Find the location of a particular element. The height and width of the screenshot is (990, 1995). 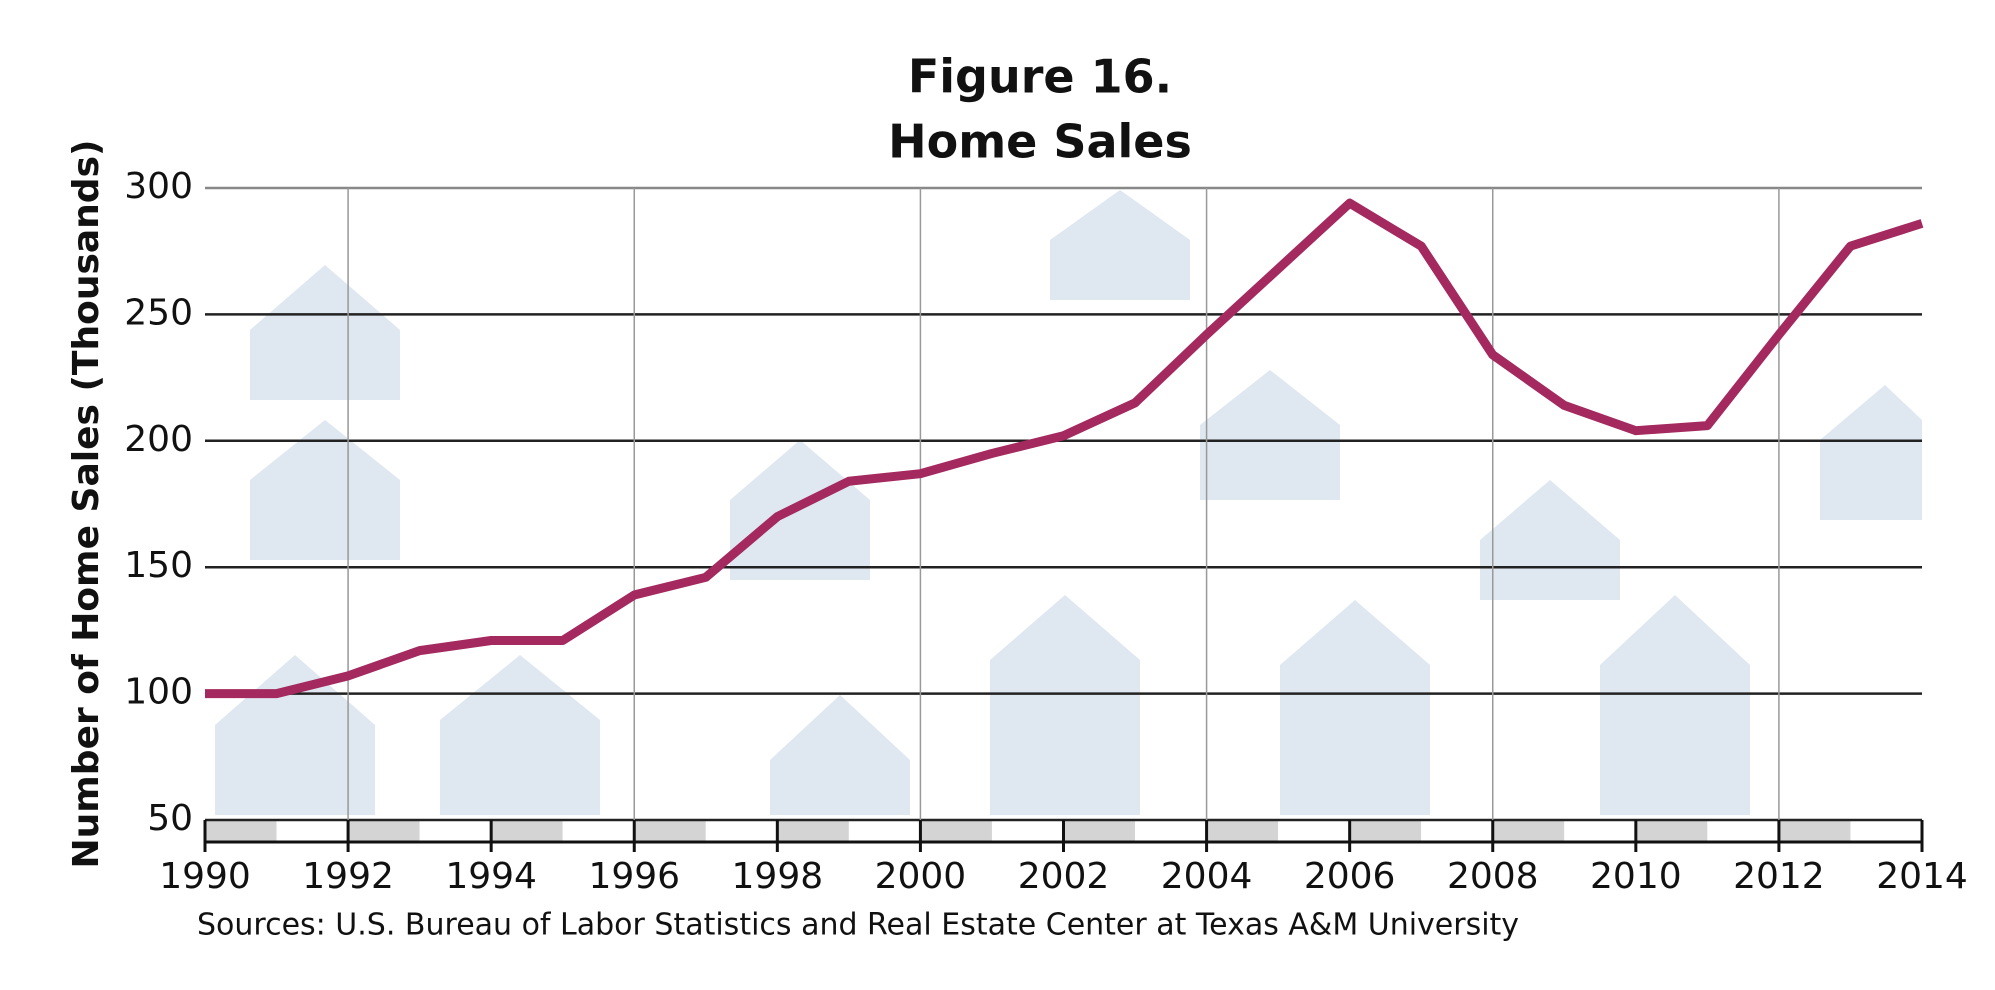

y-axis-label: Number of Home Sales (Thousands) is located at coordinates (86, 504).